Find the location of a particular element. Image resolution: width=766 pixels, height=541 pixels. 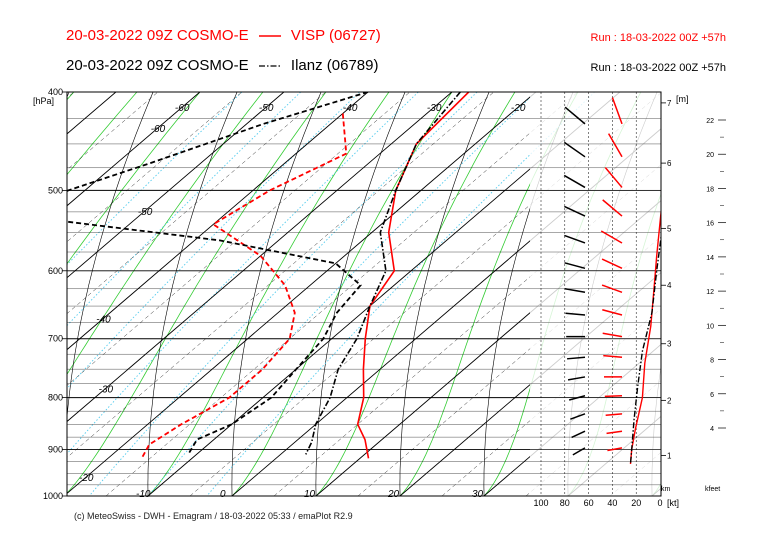

feet-tick-label: 18 is located at coordinates (710, 189).